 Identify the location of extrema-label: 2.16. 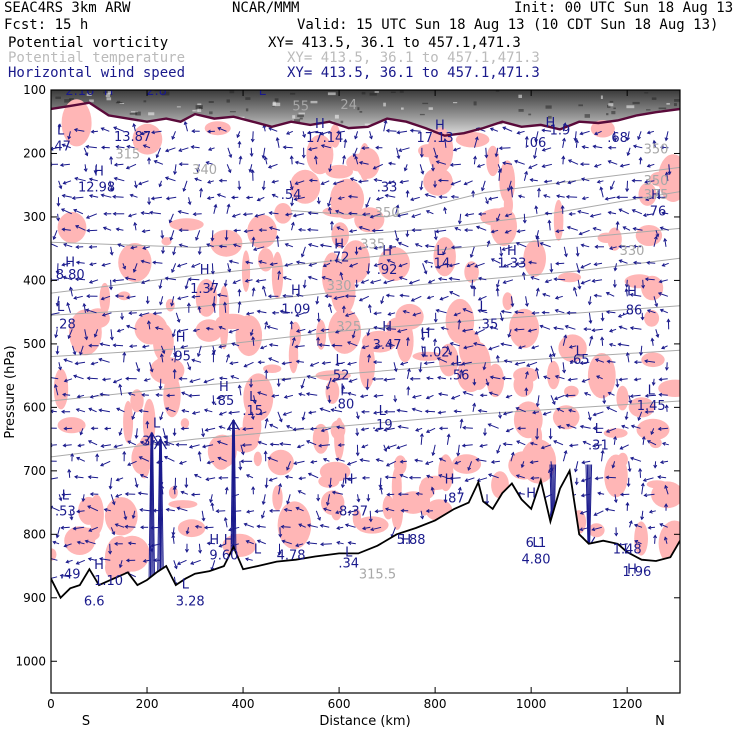
(79, 91).